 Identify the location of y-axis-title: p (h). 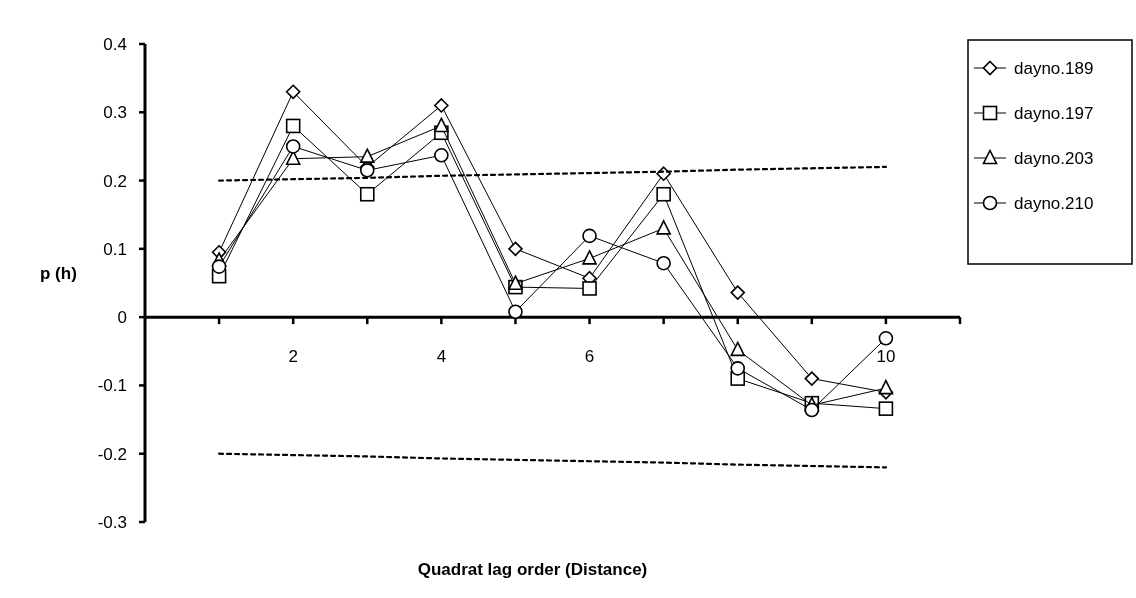
(58, 274).